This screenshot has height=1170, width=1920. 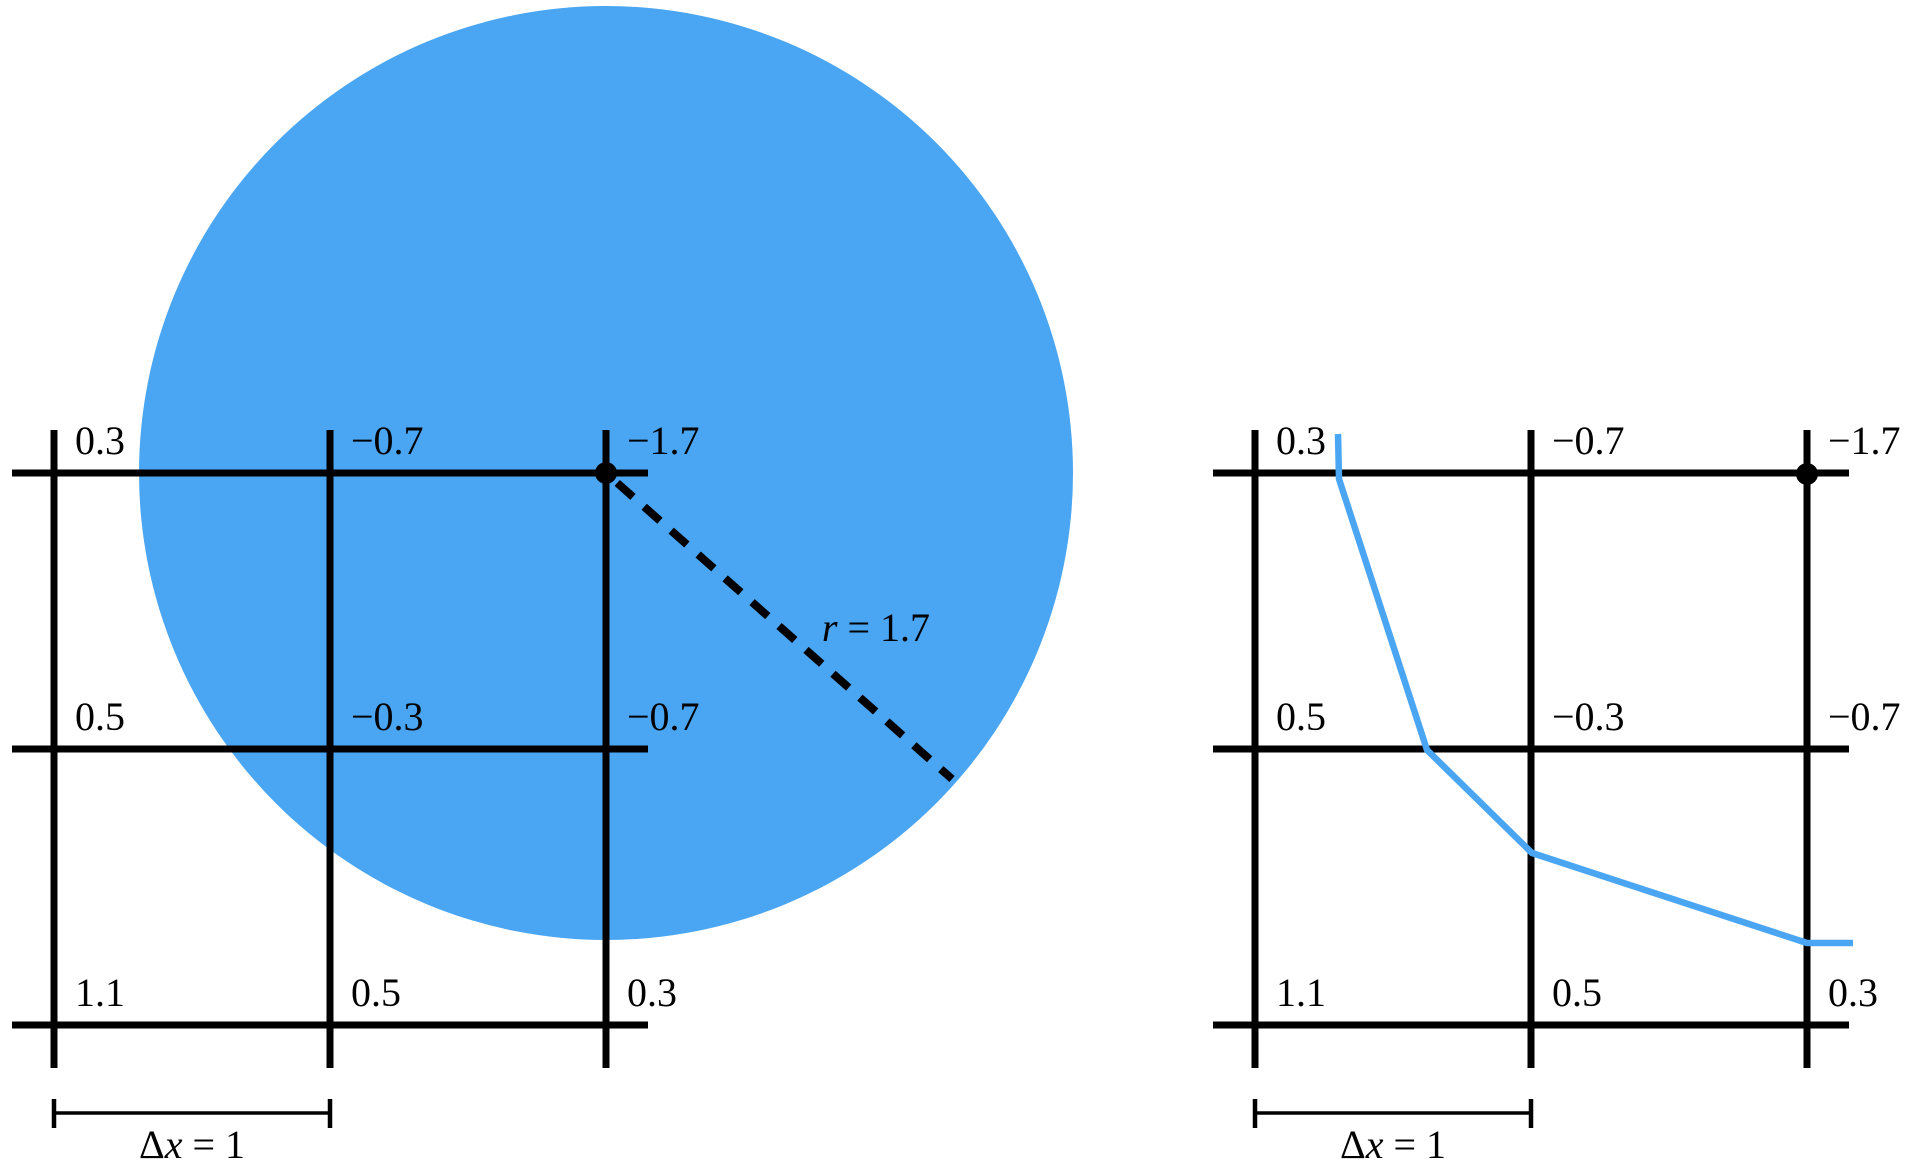 What do you see at coordinates (1807, 474) in the screenshot?
I see `grid-point-dot` at bounding box center [1807, 474].